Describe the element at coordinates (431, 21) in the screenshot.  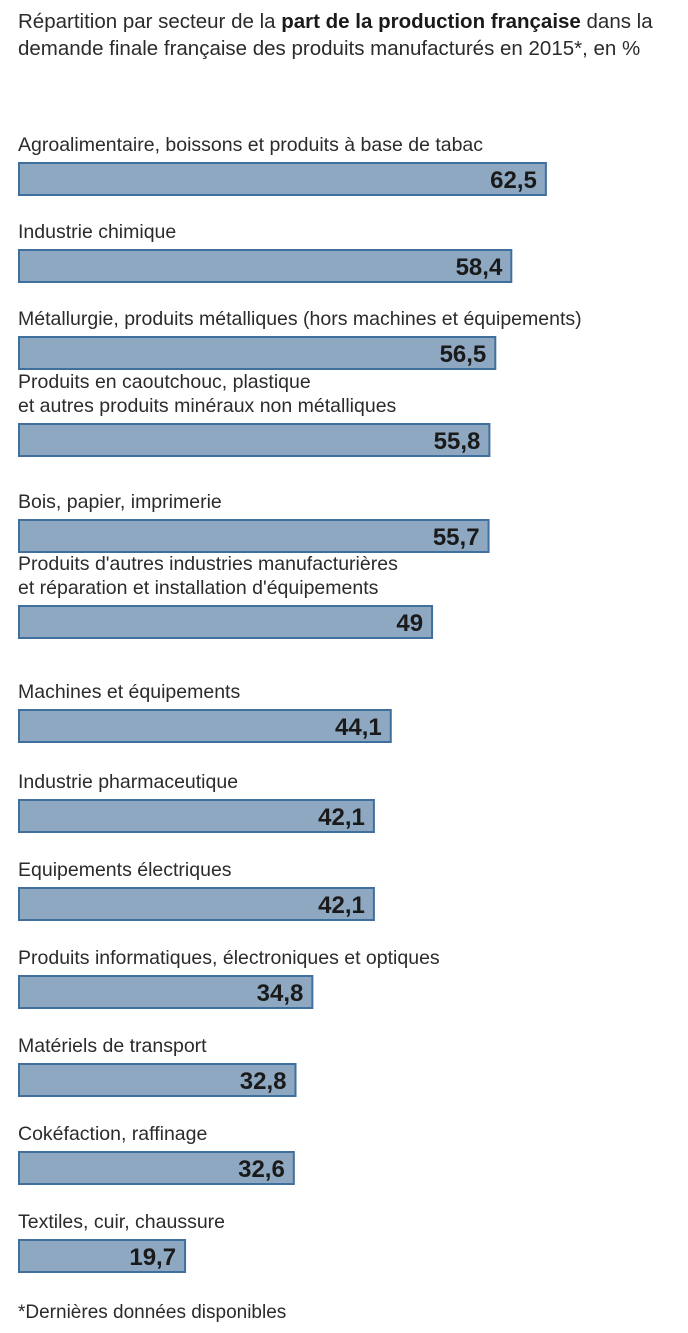
I see `chart-title-bold: part de la production française` at that location.